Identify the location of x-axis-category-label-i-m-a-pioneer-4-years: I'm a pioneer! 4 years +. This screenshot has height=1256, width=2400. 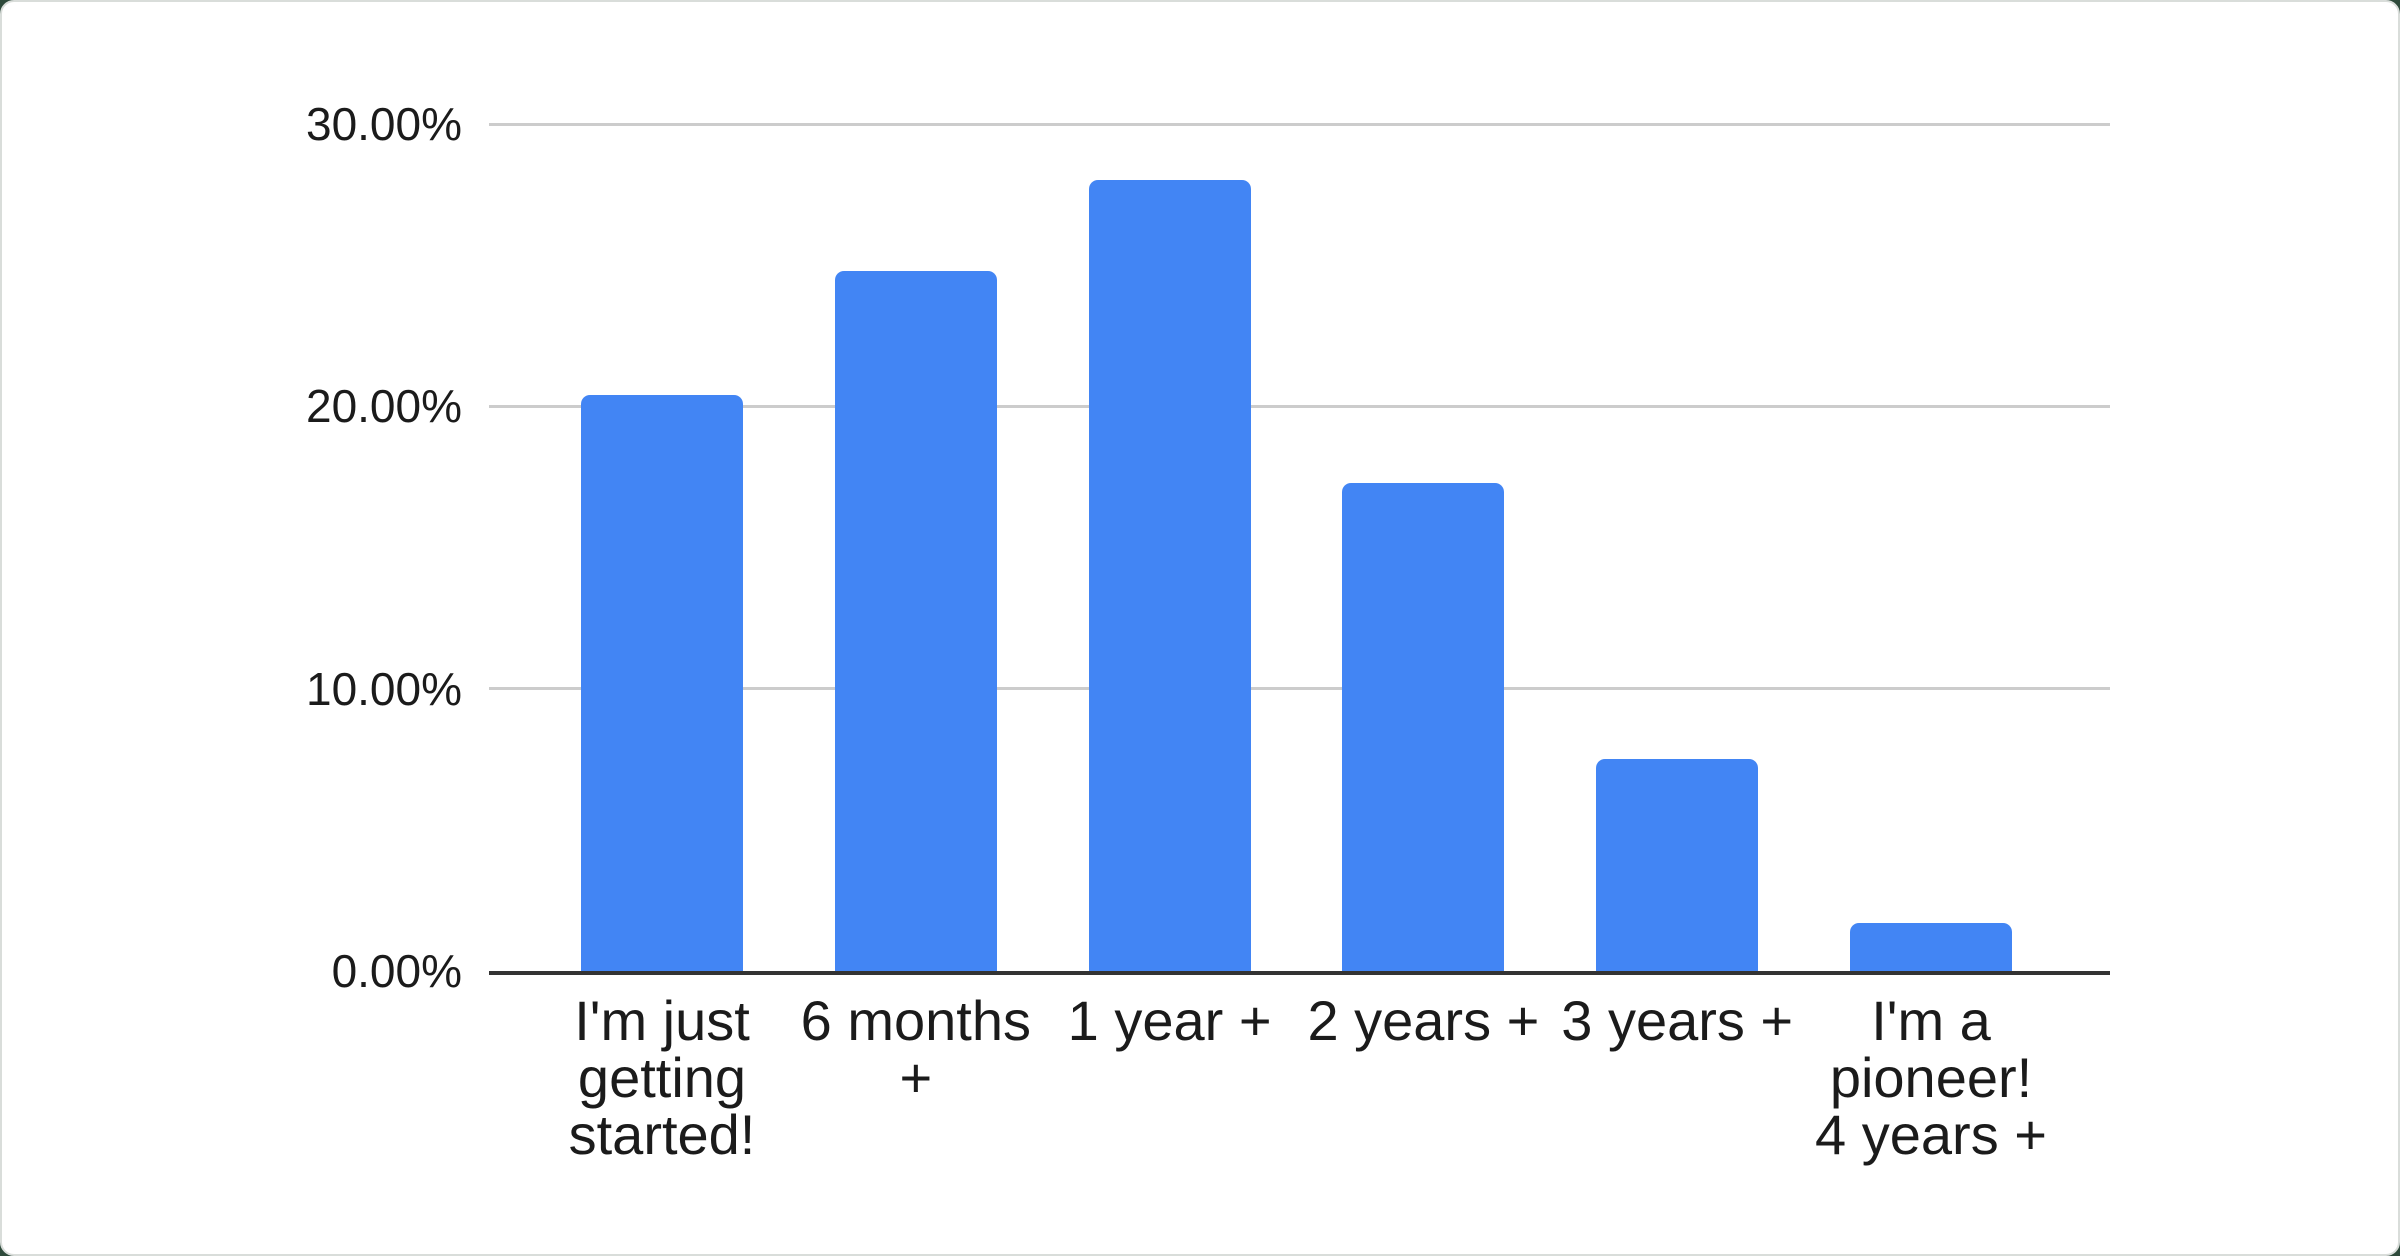
(1931, 1077).